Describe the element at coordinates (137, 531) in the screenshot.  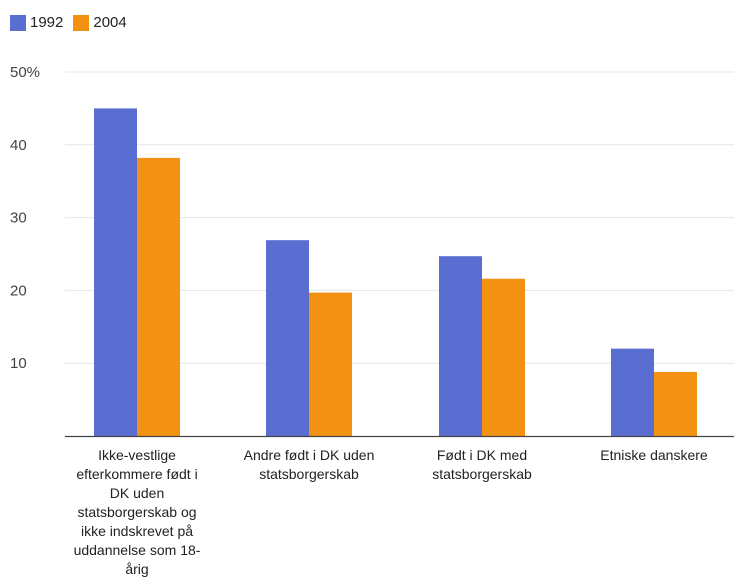
I see `x-category-label-line: ikke indskrevet på` at that location.